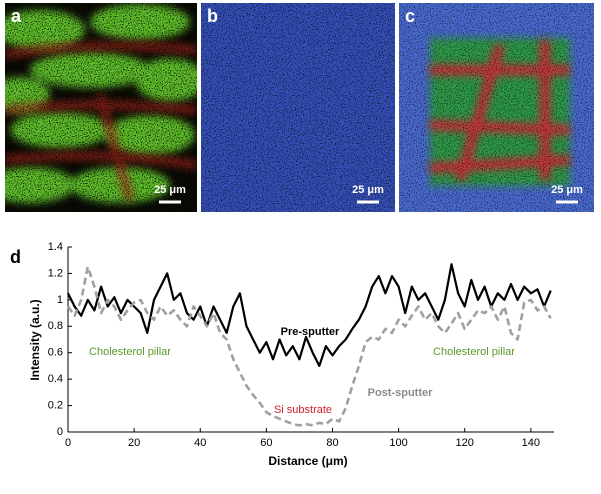 Image resolution: width=601 pixels, height=494 pixels. I want to click on panel-label: a, so click(16, 16).